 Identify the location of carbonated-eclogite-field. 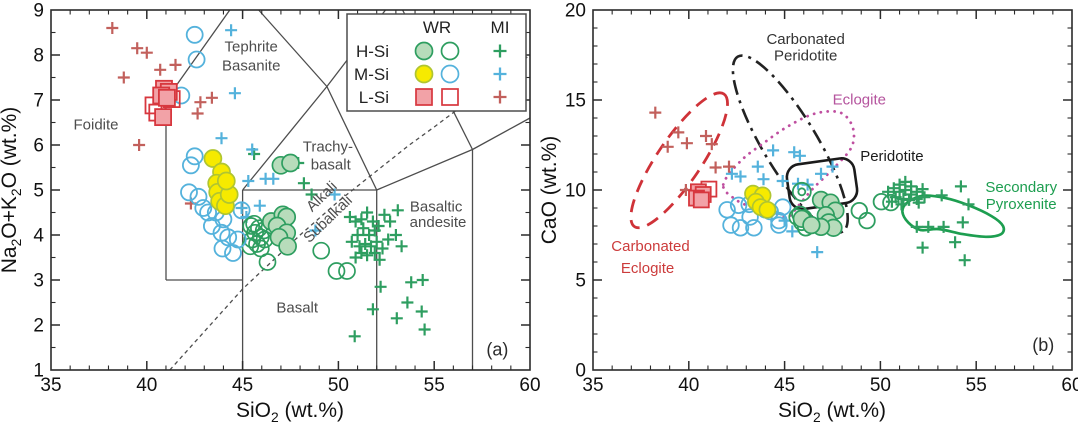
(679, 160).